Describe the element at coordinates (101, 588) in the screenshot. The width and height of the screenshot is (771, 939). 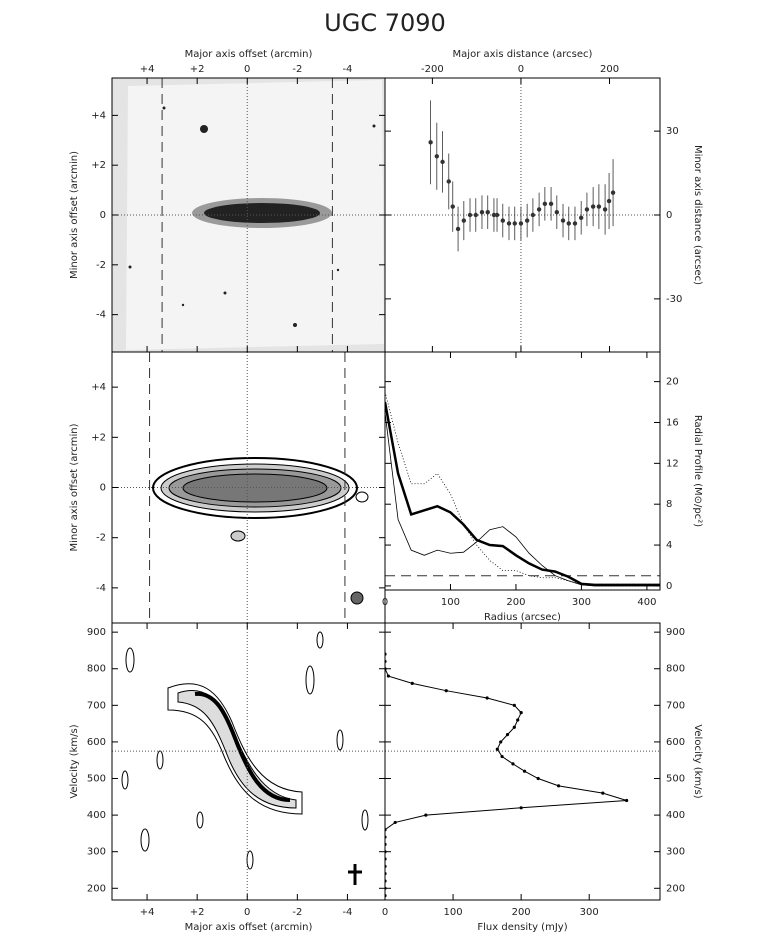
I see `y-tick-label: -4` at that location.